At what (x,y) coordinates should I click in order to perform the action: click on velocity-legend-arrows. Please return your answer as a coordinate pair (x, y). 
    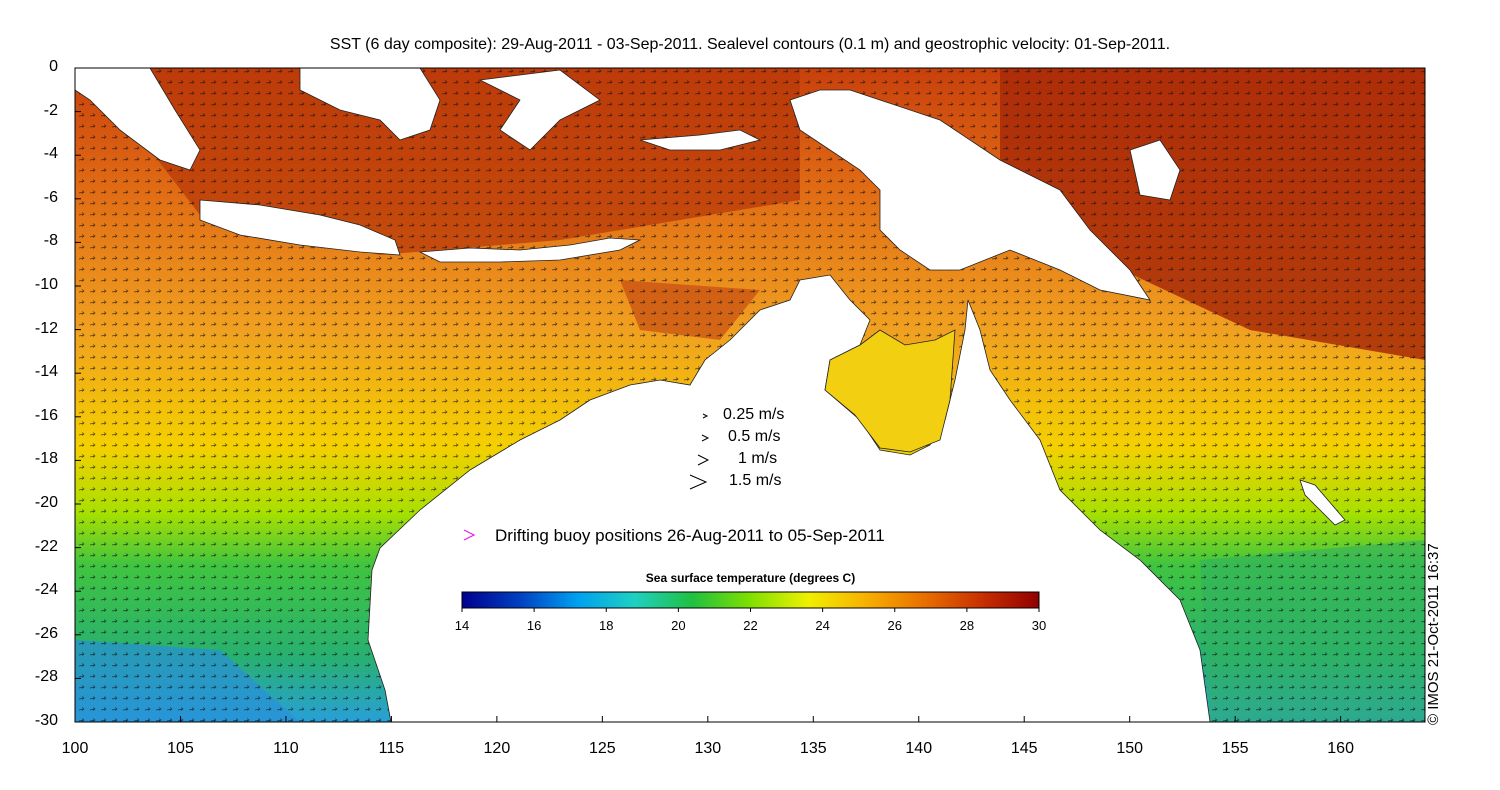
    Looking at the image, I should click on (699, 451).